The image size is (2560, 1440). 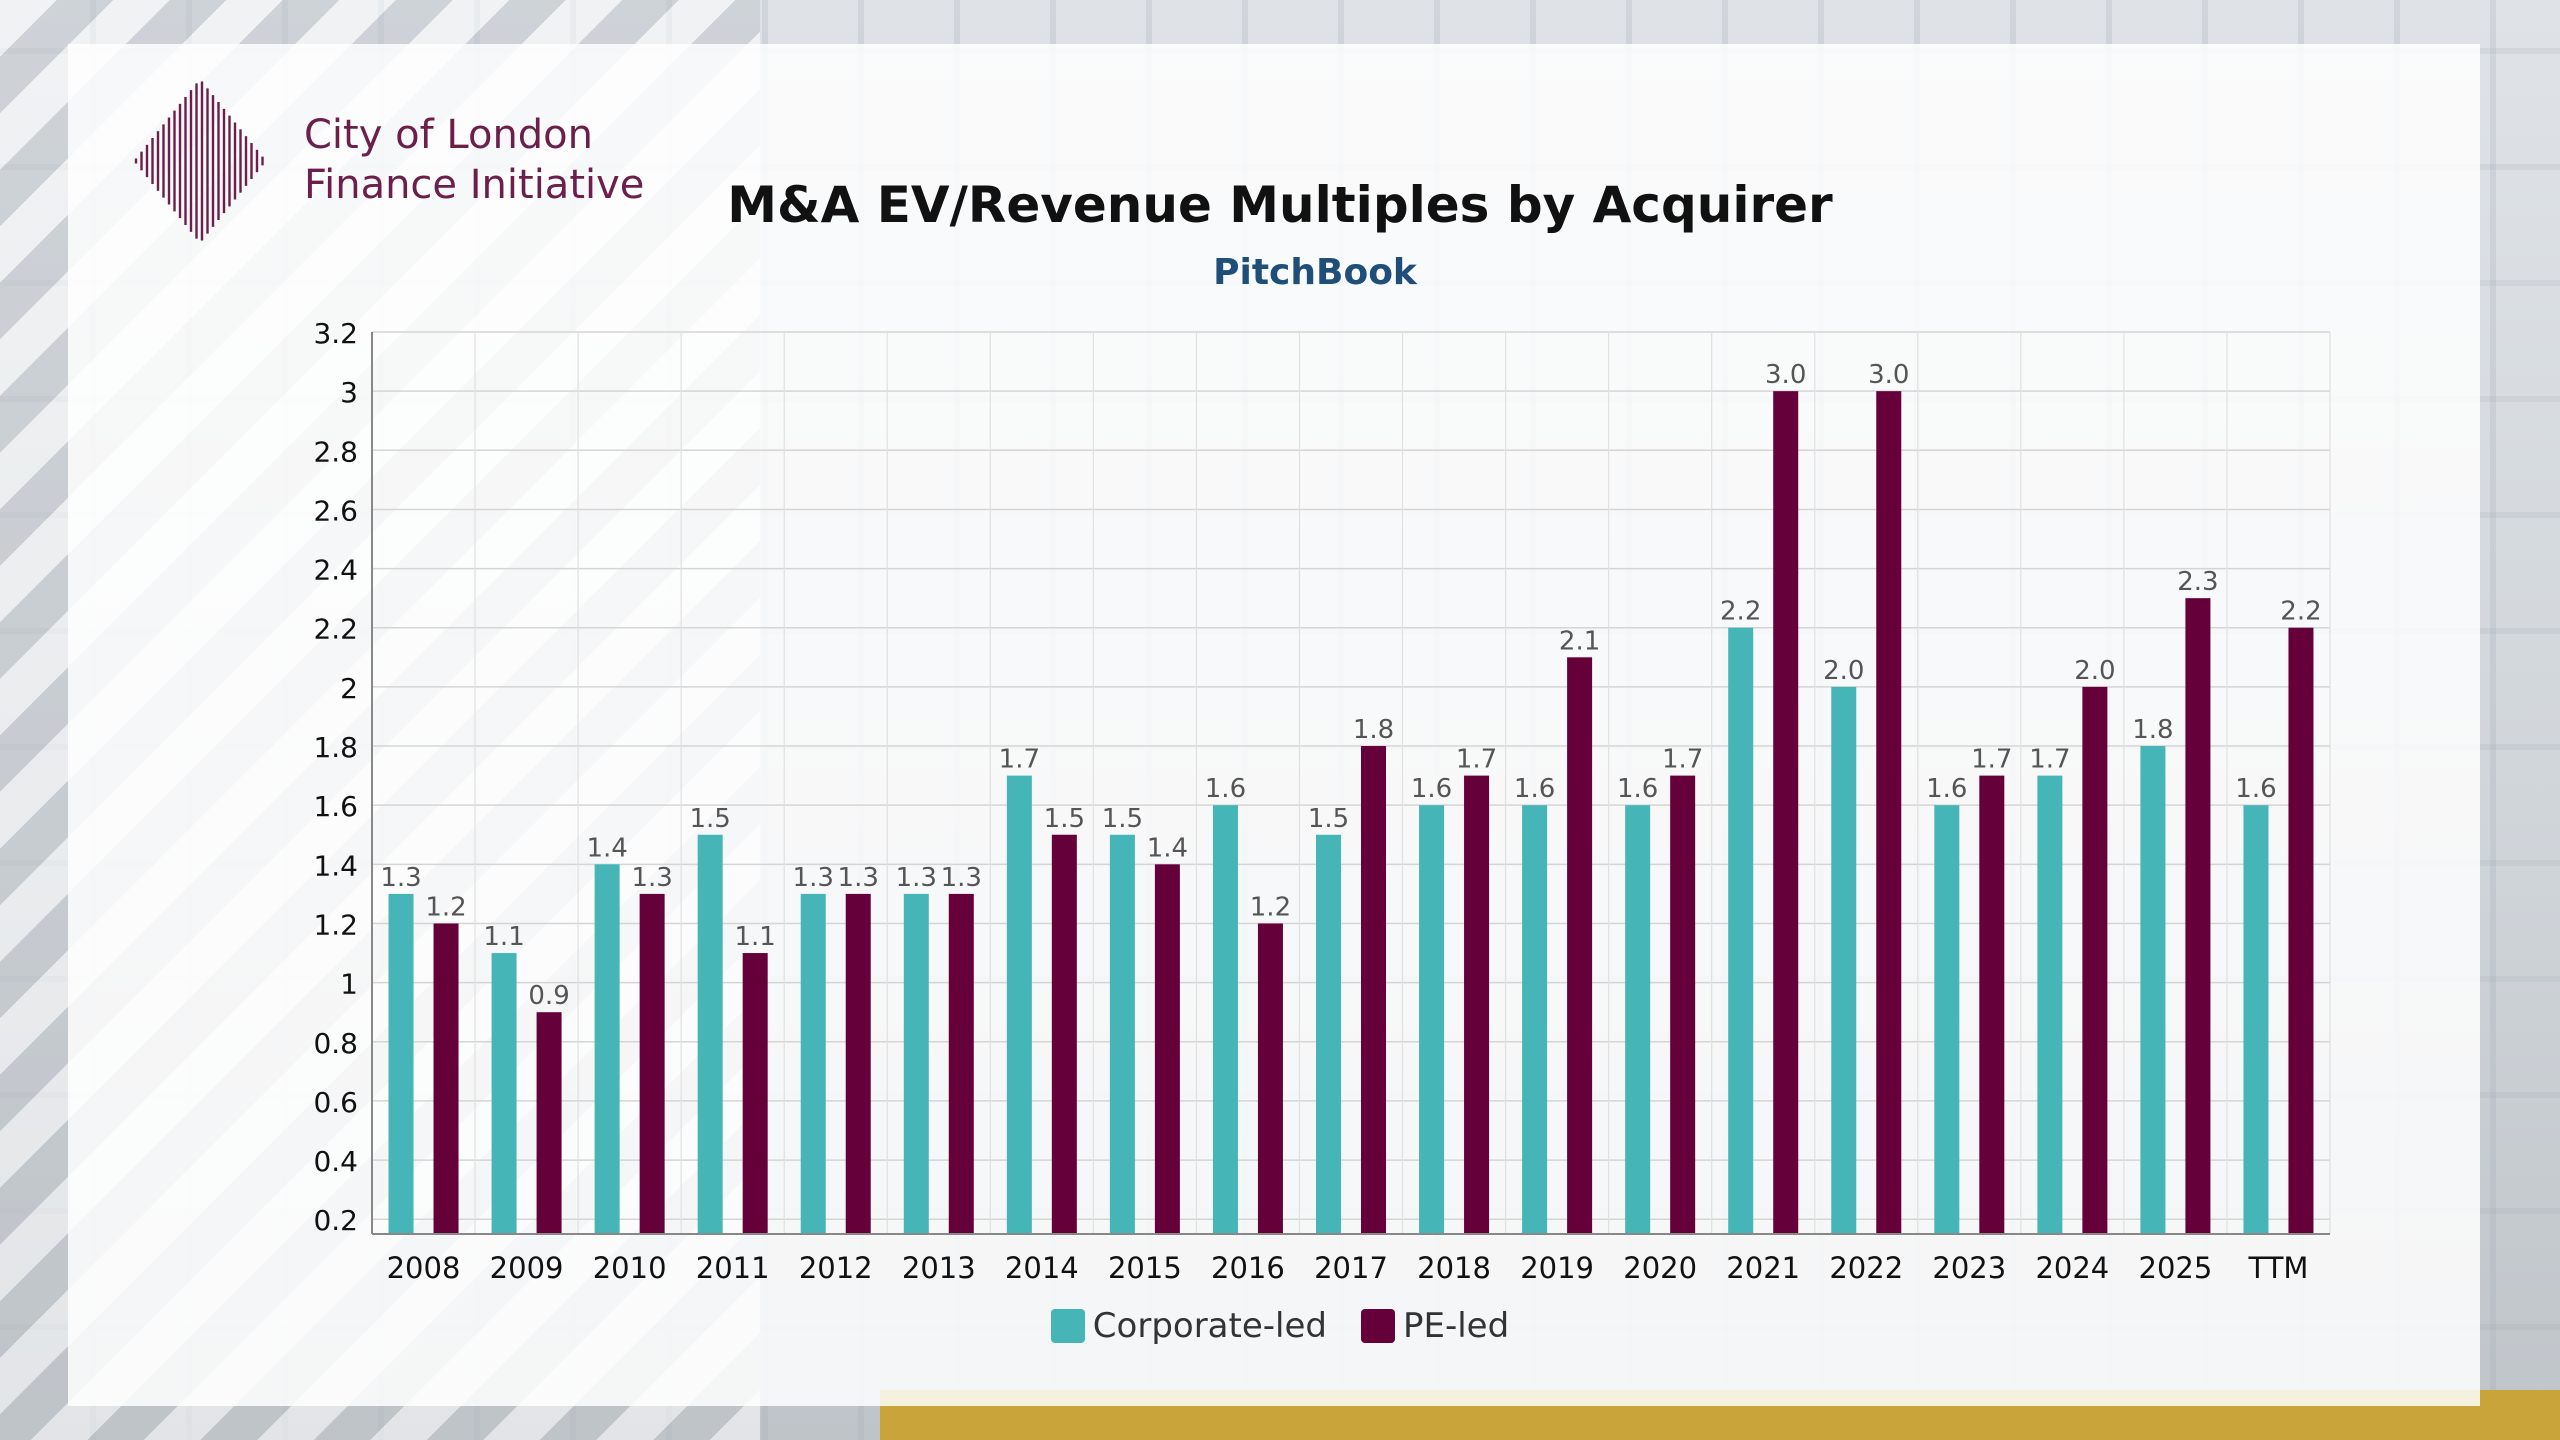 I want to click on striped-diamond-logo-icon, so click(x=199, y=161).